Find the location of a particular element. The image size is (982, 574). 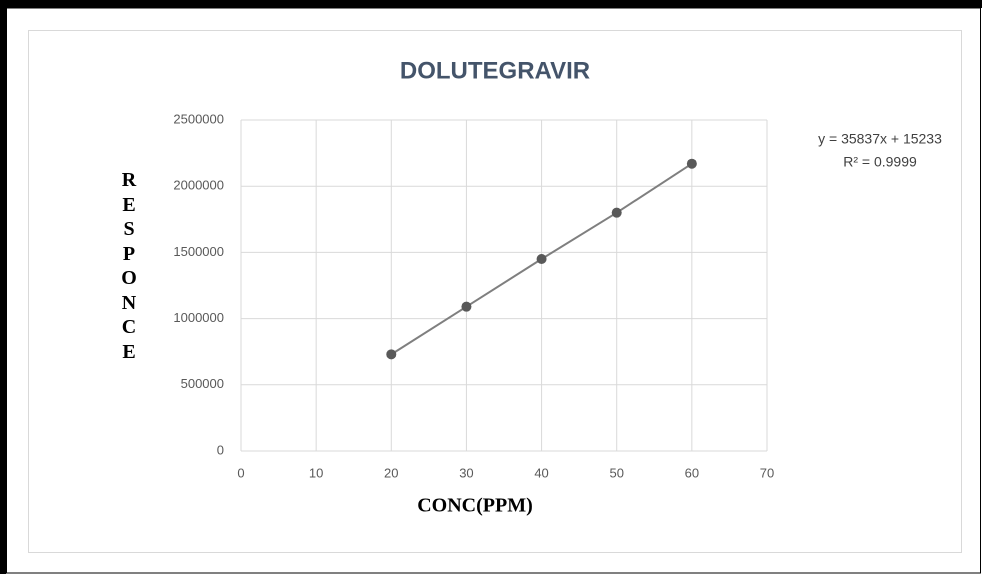

x-axis-label: CONC(PPM) is located at coordinates (475, 506).